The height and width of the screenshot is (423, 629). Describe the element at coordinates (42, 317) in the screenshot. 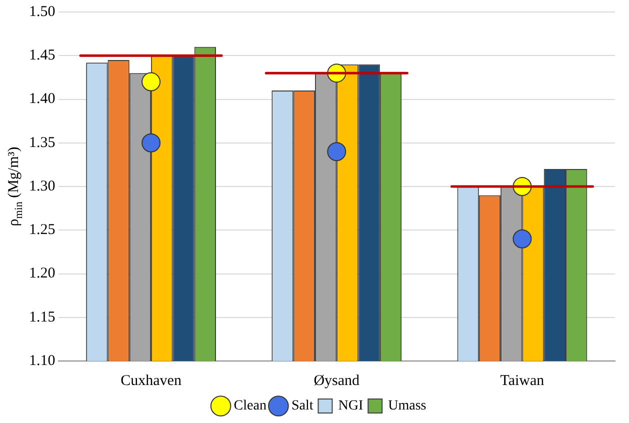

I see `y-tick-label: 1.15` at that location.